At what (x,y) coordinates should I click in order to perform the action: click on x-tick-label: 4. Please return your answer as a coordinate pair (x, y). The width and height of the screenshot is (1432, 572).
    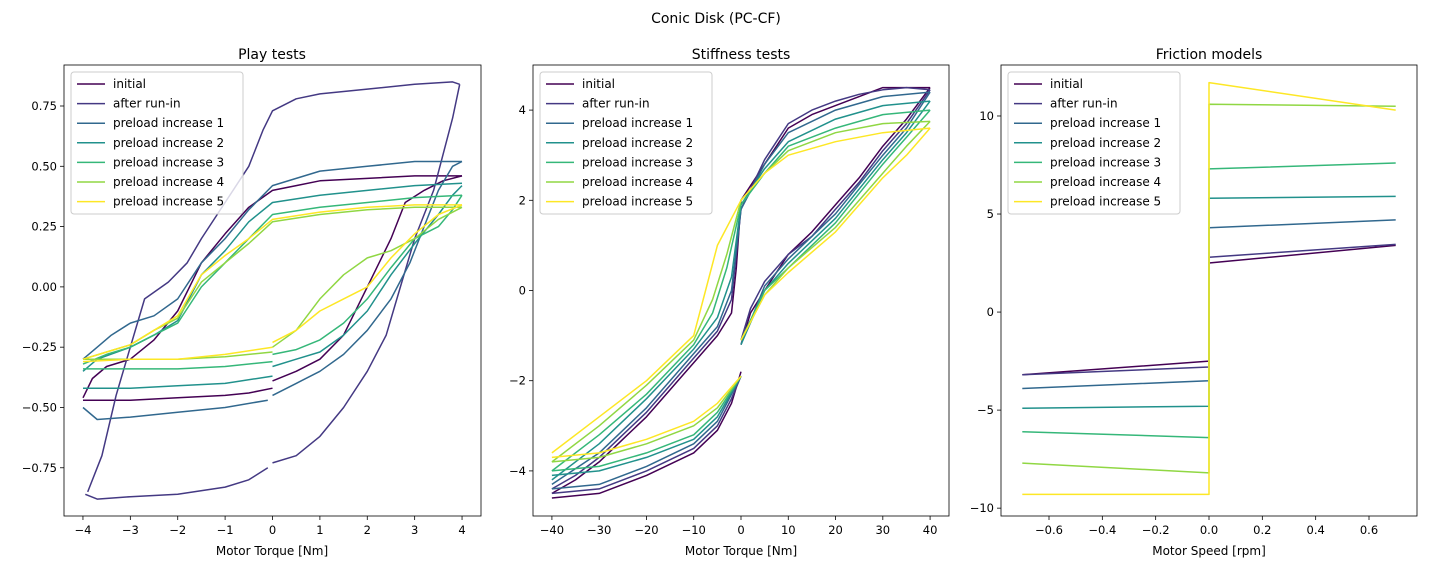
    Looking at the image, I should click on (461, 530).